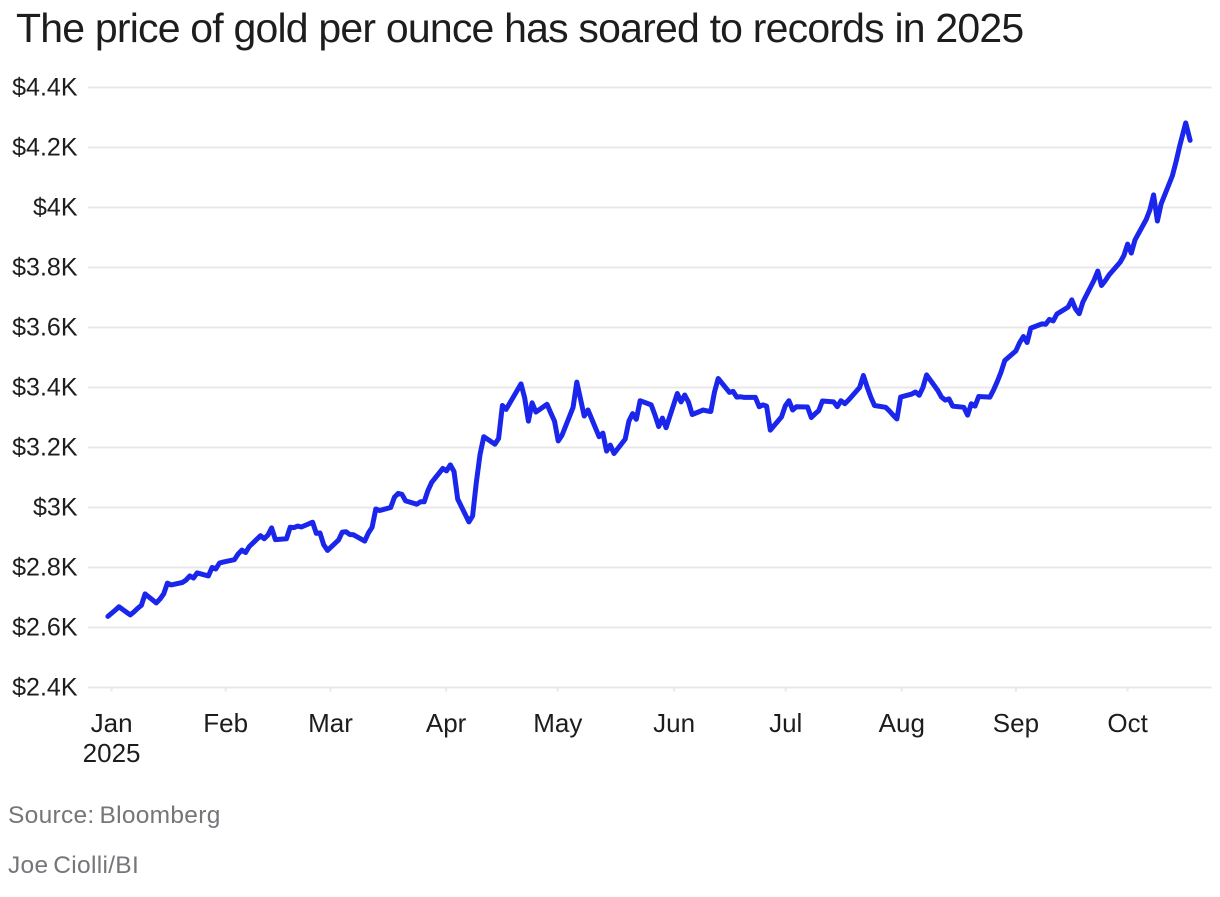  What do you see at coordinates (112, 753) in the screenshot?
I see `svg-text: 2025` at bounding box center [112, 753].